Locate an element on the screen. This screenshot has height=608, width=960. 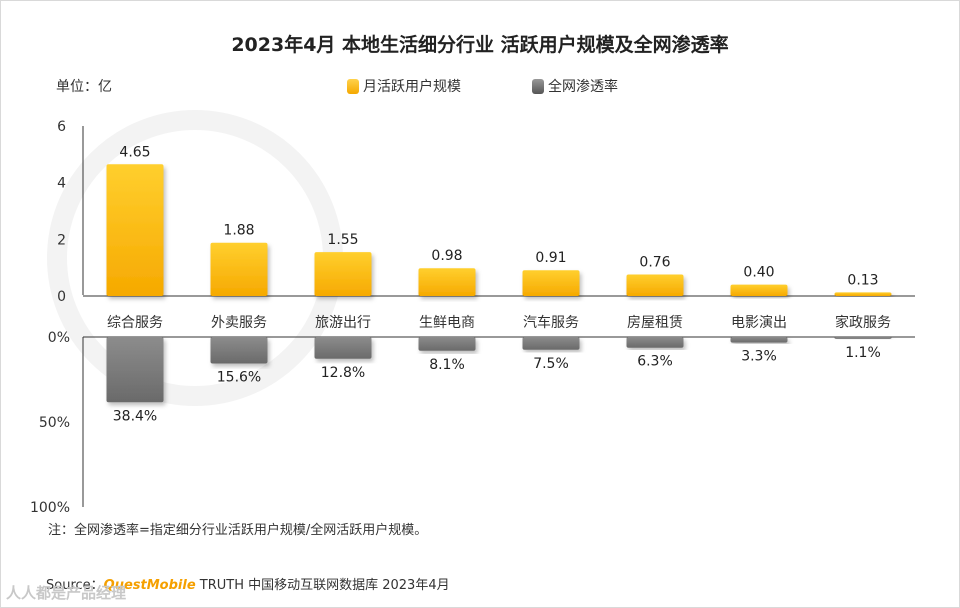
watermark-text: 人人都是产品经理 is located at coordinates (66, 593).